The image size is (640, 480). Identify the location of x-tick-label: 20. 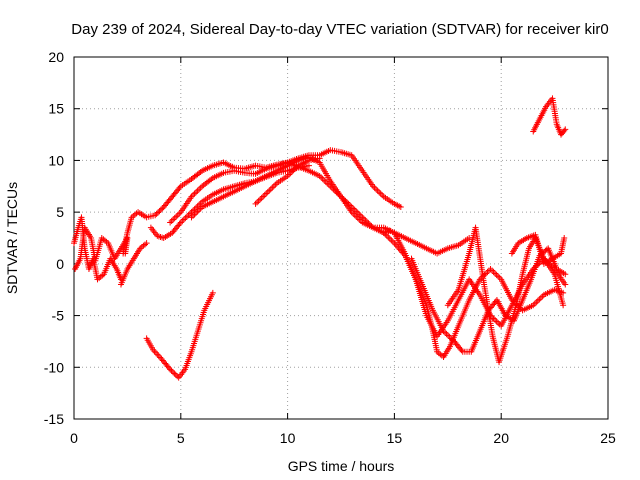
(501, 438).